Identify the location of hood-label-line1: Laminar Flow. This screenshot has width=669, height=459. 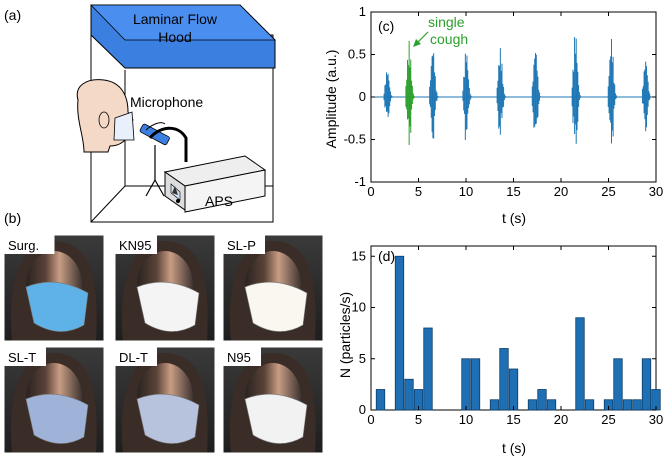
(175, 19).